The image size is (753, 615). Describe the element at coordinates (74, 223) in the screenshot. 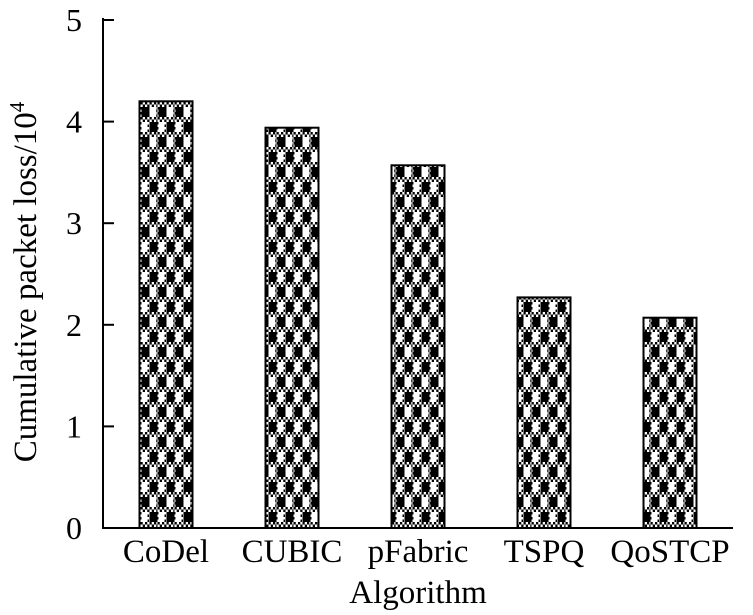

I see `y-tick-label-3: 3` at that location.